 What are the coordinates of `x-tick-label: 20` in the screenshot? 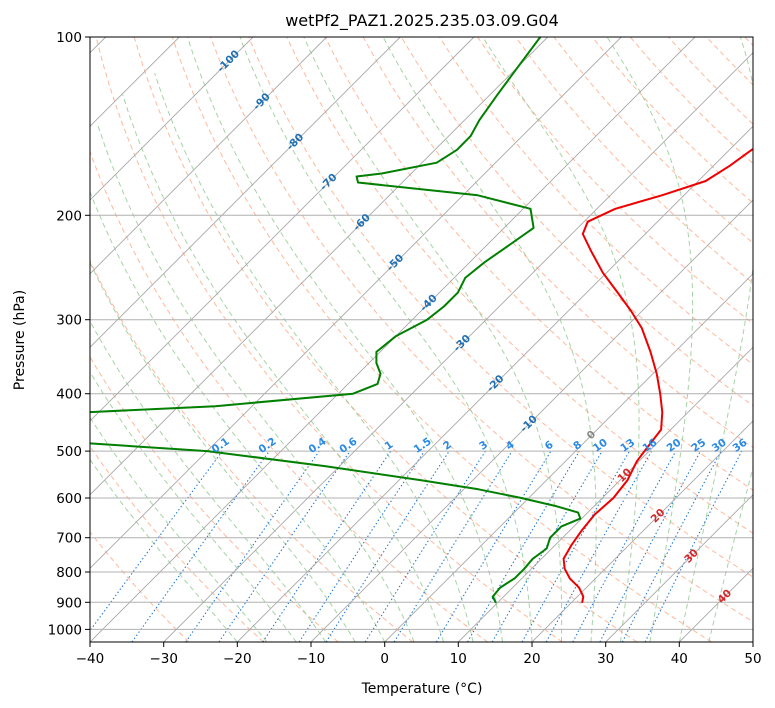 It's located at (531, 659).